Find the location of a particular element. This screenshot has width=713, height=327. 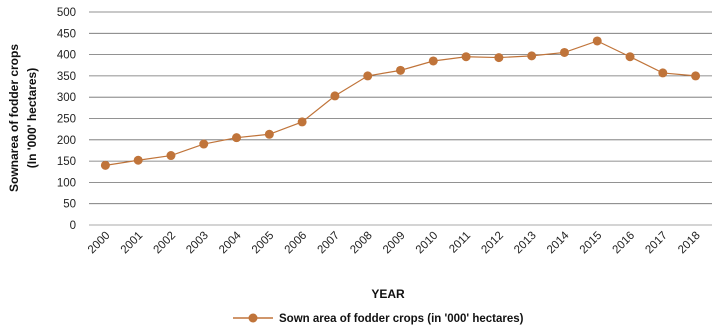

x-tick-label-2003: 2003 is located at coordinates (197, 243).